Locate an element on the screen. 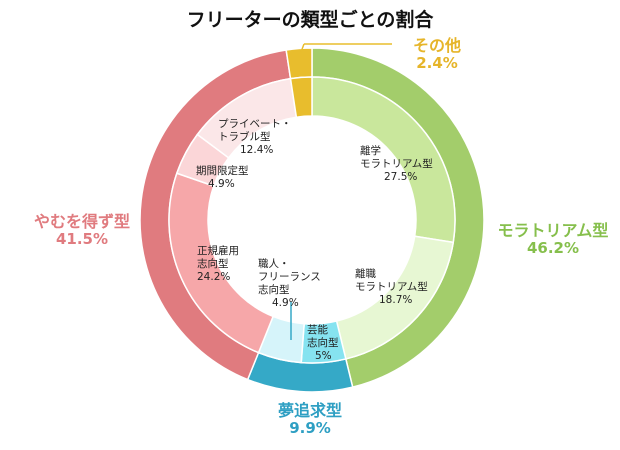 Image resolution: width=620 pixels, height=450 pixels. outer-label-moratorium: モラトリアム型 46.2% is located at coordinates (553, 239).